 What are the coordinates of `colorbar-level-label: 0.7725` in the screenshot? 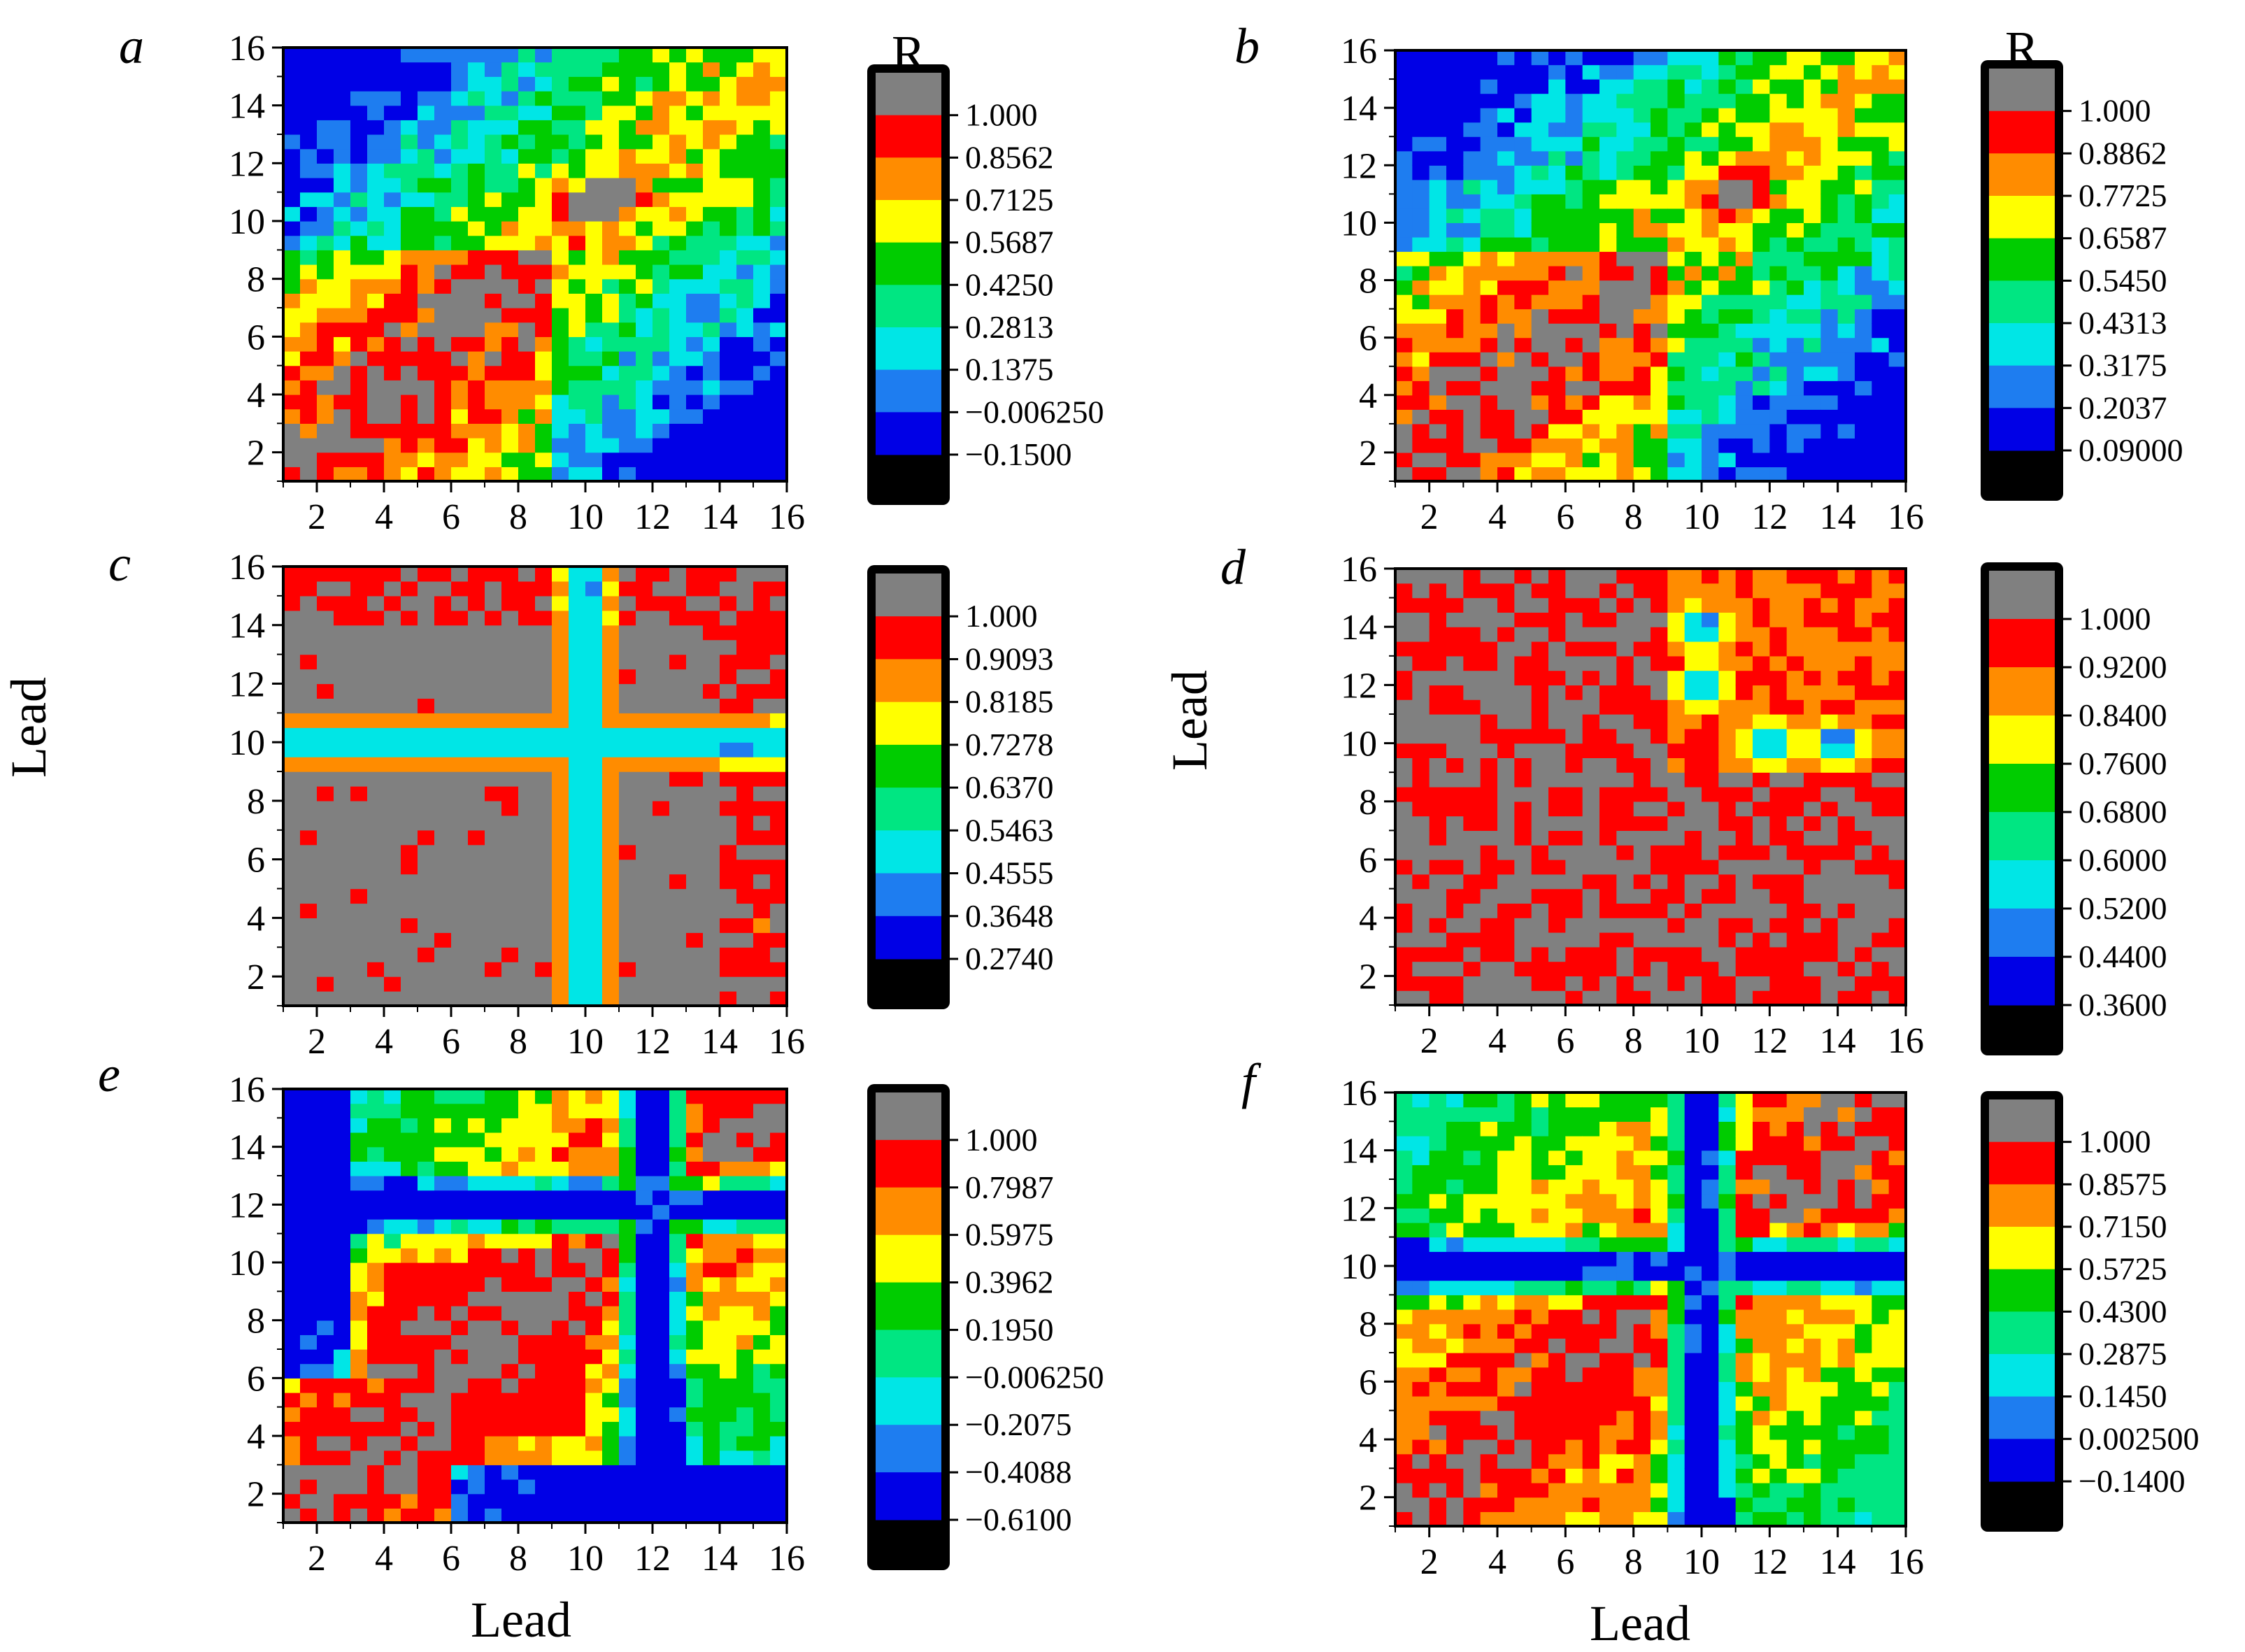 It's located at (2123, 195).